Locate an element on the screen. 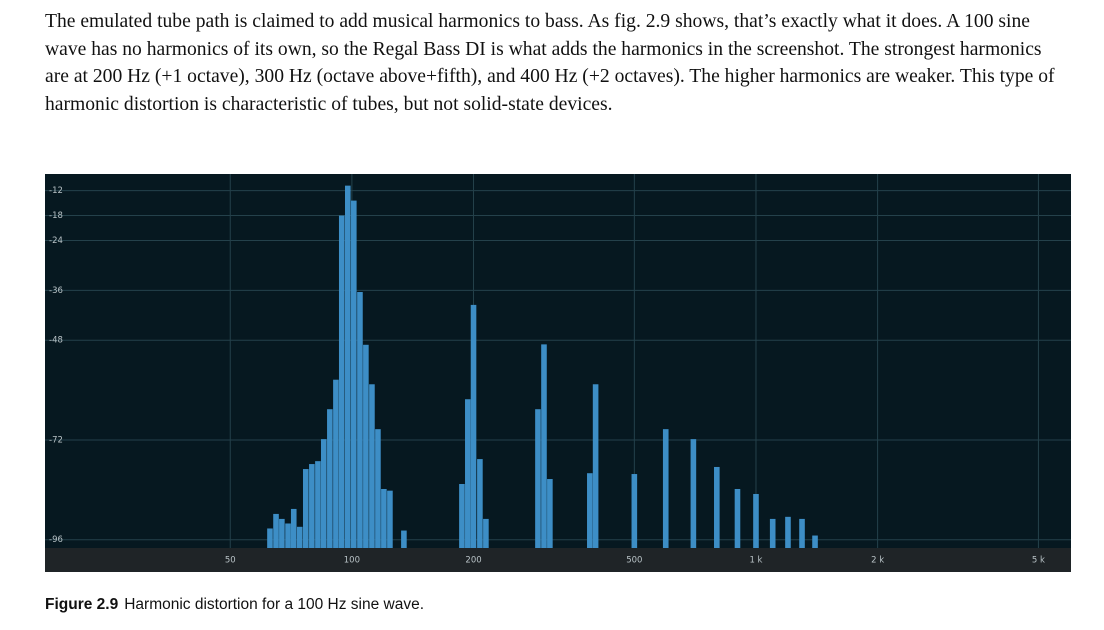 The height and width of the screenshot is (630, 1104). x-tick-label: 1 k is located at coordinates (755, 561).